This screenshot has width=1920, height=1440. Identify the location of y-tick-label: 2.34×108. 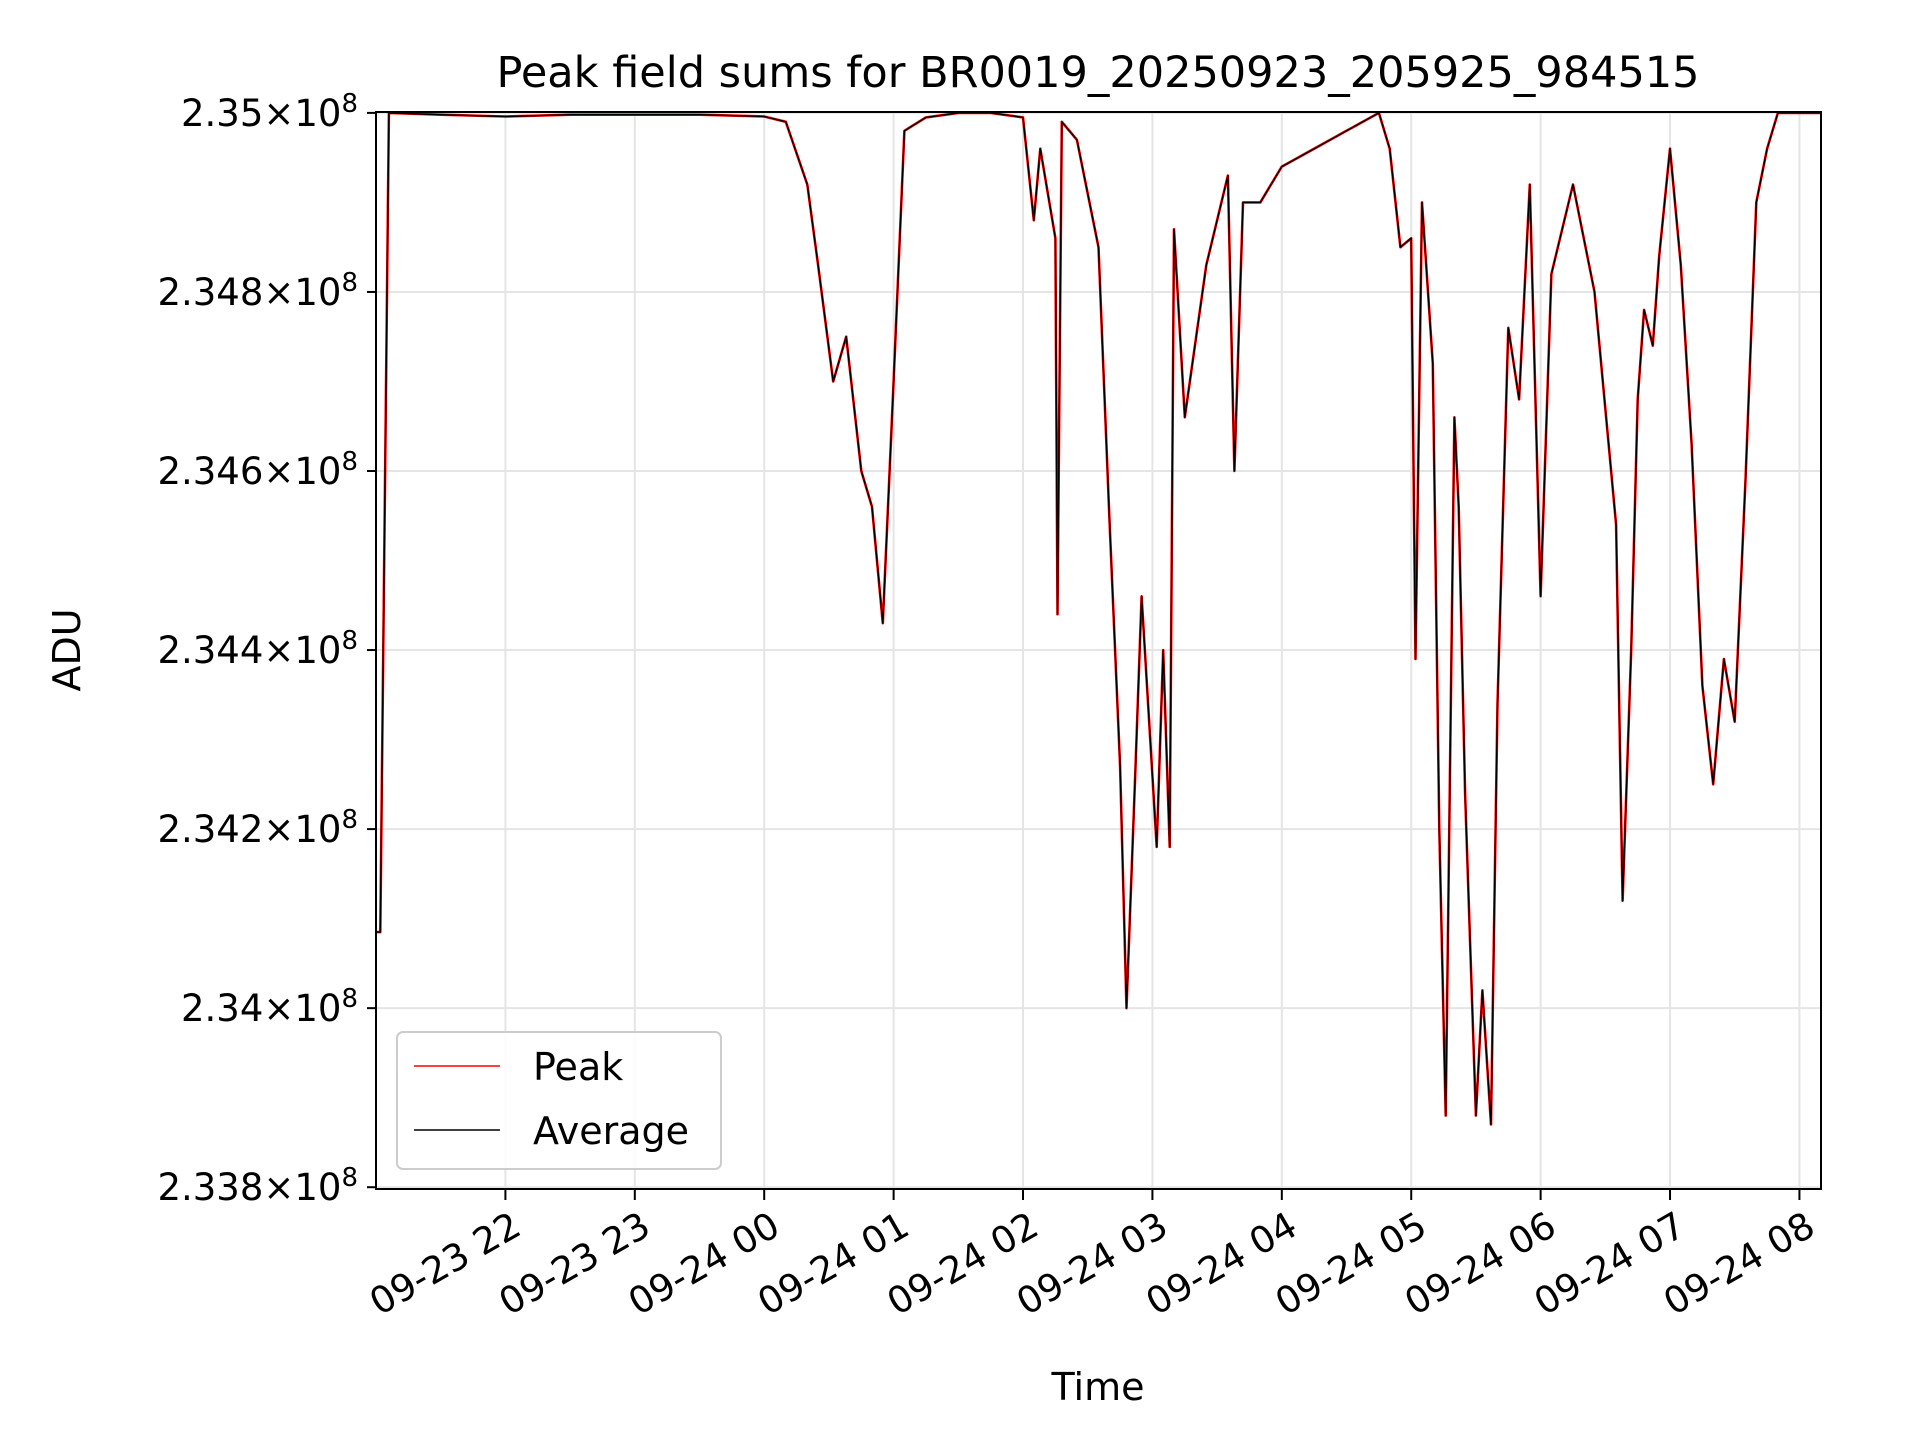
(269, 1007).